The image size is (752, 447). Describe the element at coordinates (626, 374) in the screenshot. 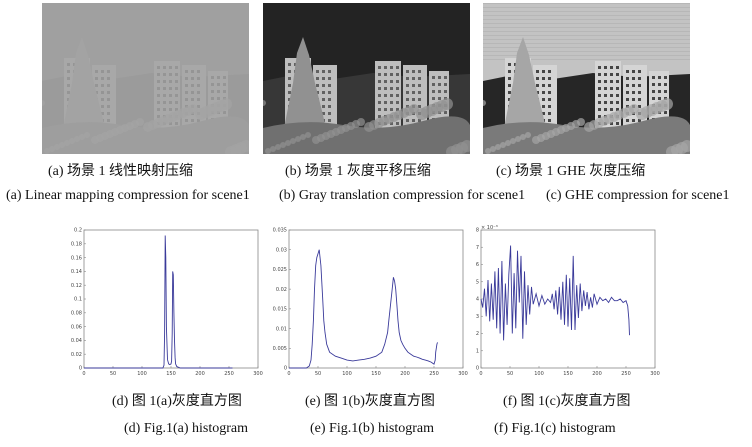

I see `x-tick-label: 250` at that location.